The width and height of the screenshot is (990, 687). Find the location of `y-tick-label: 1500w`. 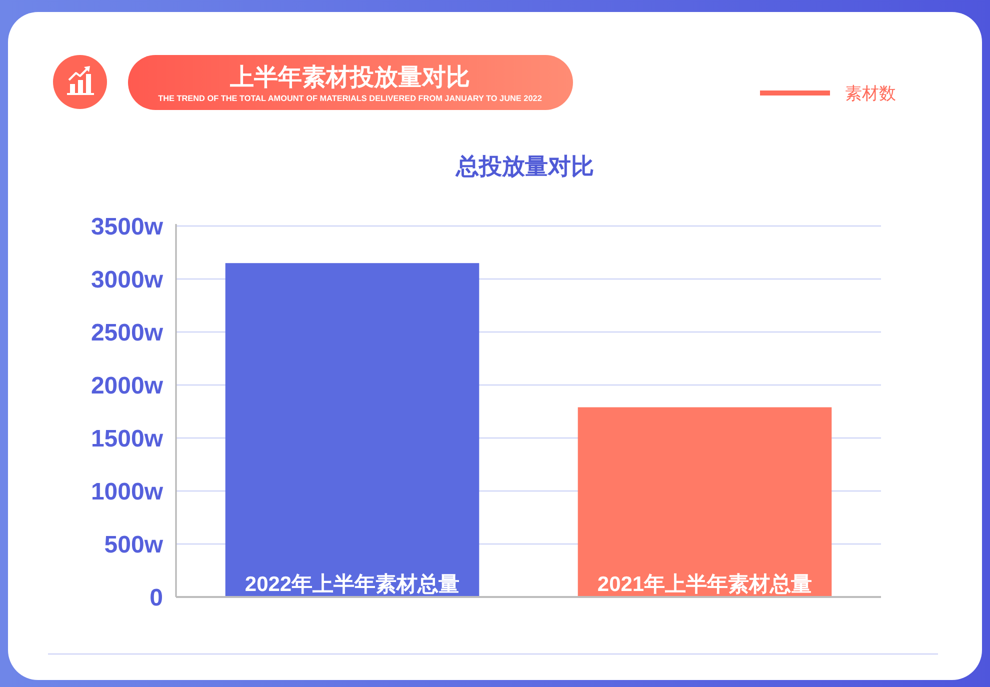

y-tick-label: 1500w is located at coordinates (127, 439).